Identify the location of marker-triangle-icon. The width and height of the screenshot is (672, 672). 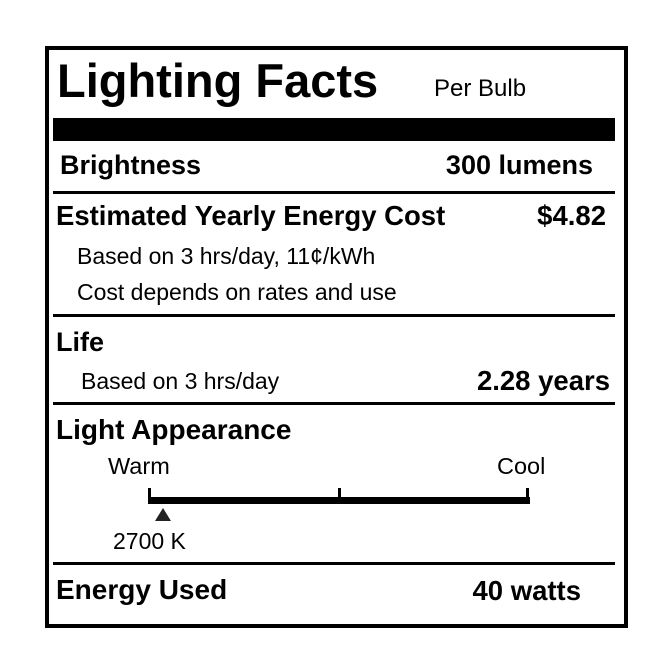
(163, 514).